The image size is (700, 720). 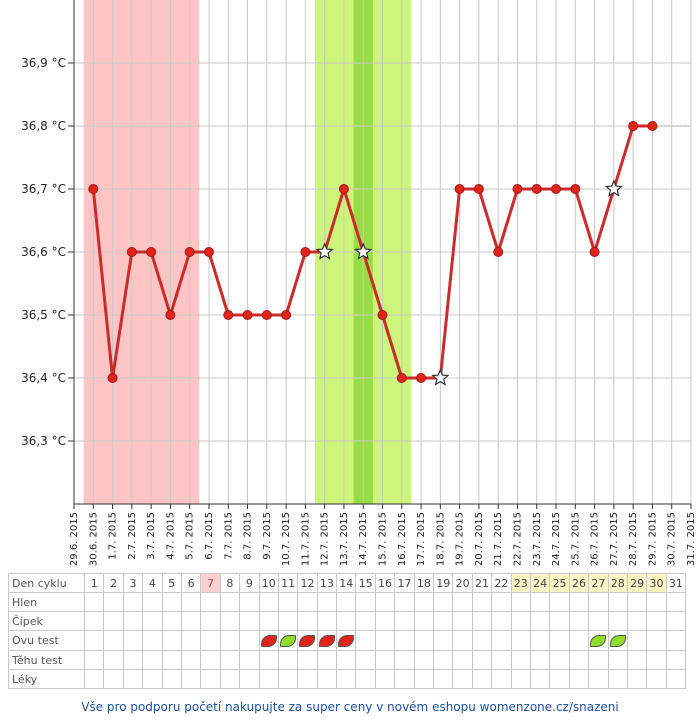 What do you see at coordinates (347, 640) in the screenshot?
I see `table-row: Ovu test` at bounding box center [347, 640].